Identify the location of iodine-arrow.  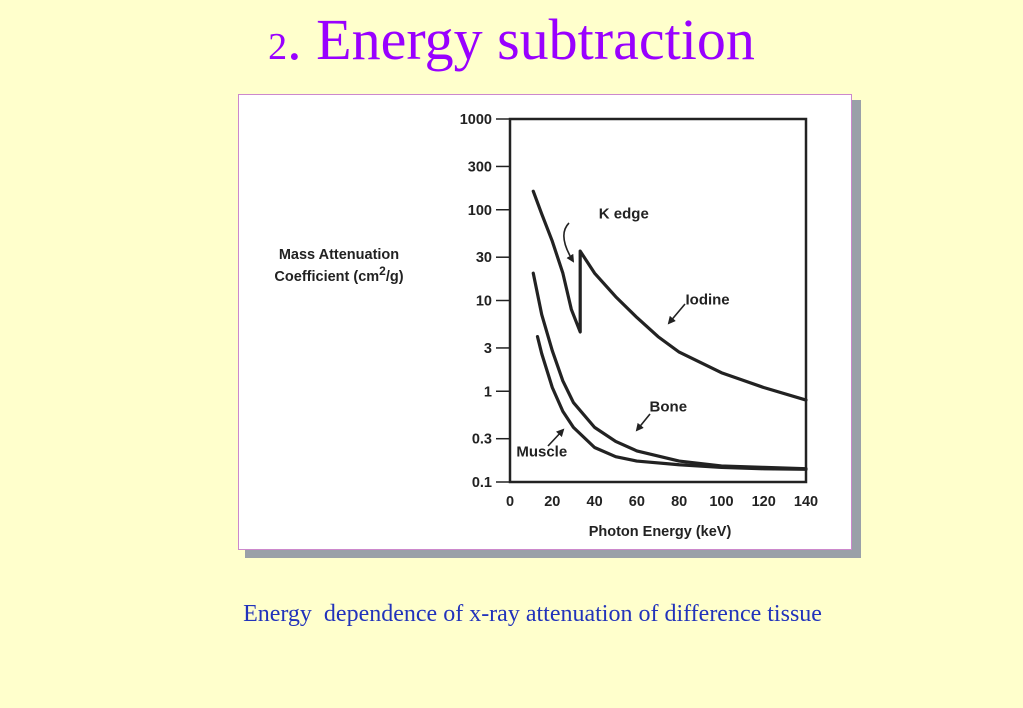
(676, 314).